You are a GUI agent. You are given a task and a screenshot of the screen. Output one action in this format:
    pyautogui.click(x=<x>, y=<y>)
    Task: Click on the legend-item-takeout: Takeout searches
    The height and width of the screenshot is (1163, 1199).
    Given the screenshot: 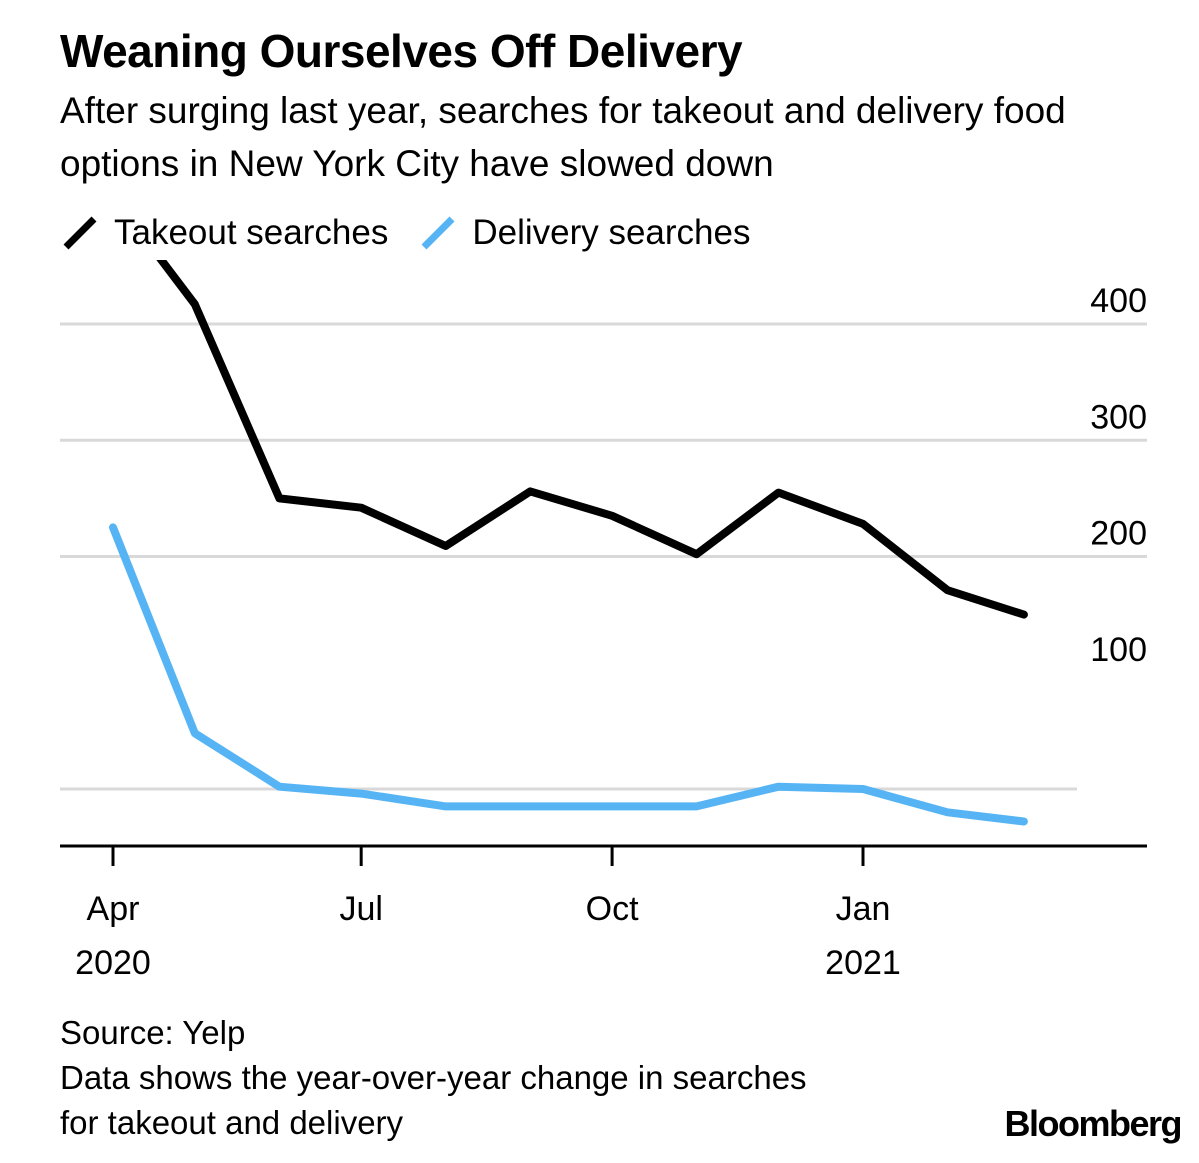 What is the action you would take?
    pyautogui.click(x=224, y=233)
    